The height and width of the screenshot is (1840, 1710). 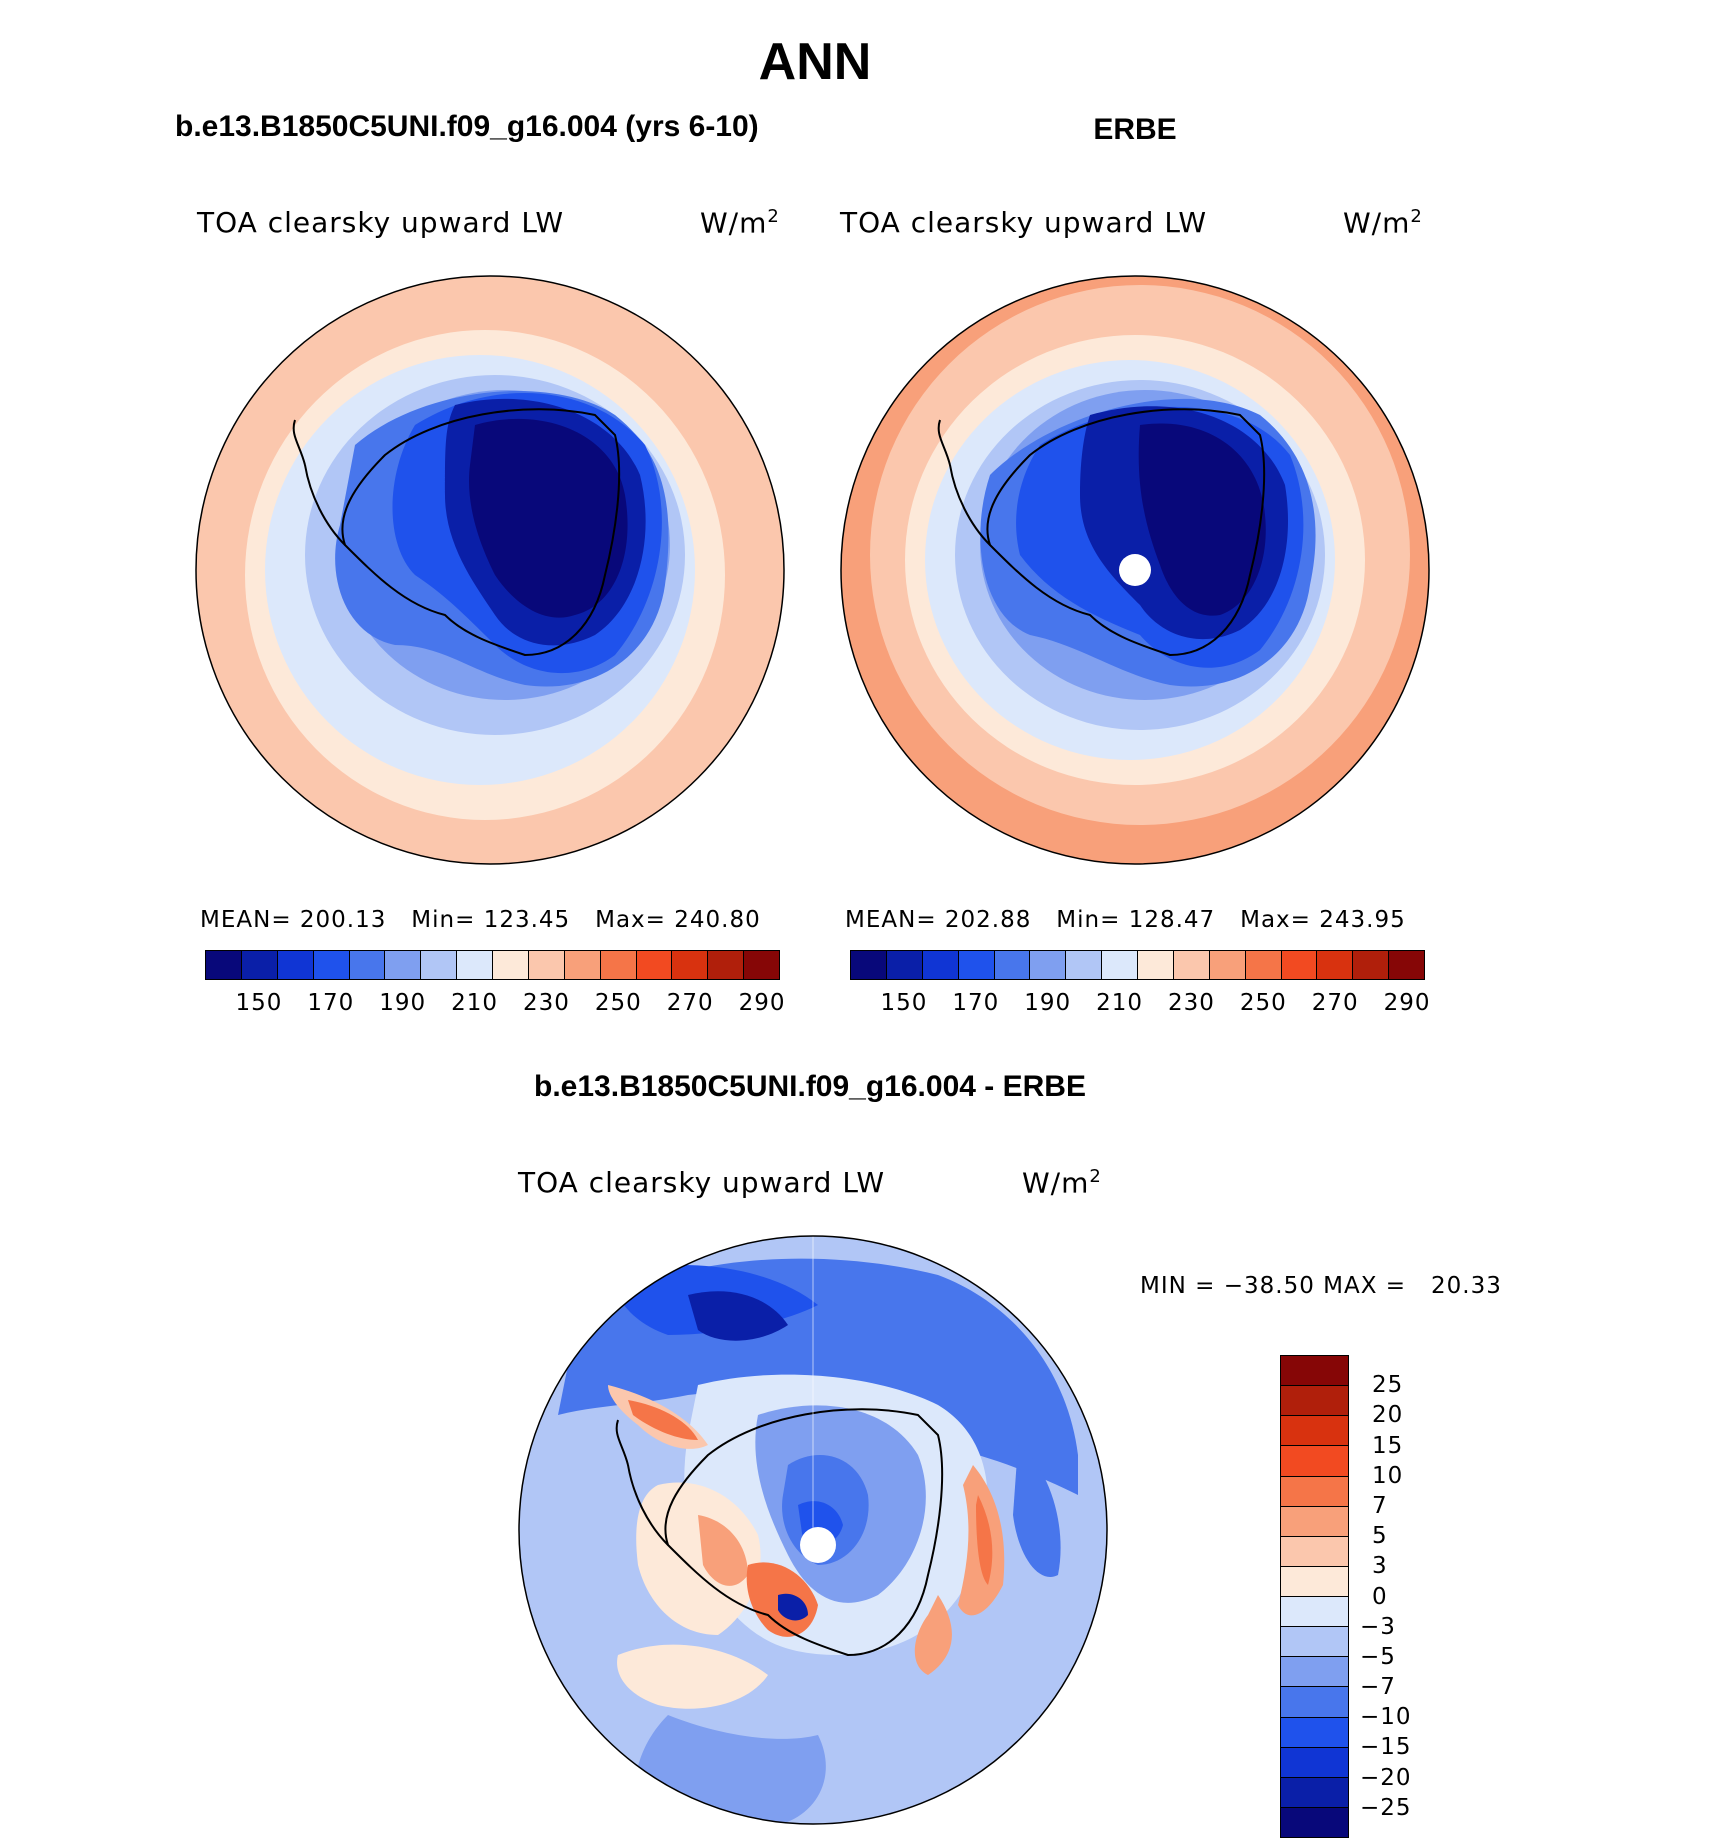 I want to click on right-colorbar-tick-label: 250, so click(x=1263, y=1003).